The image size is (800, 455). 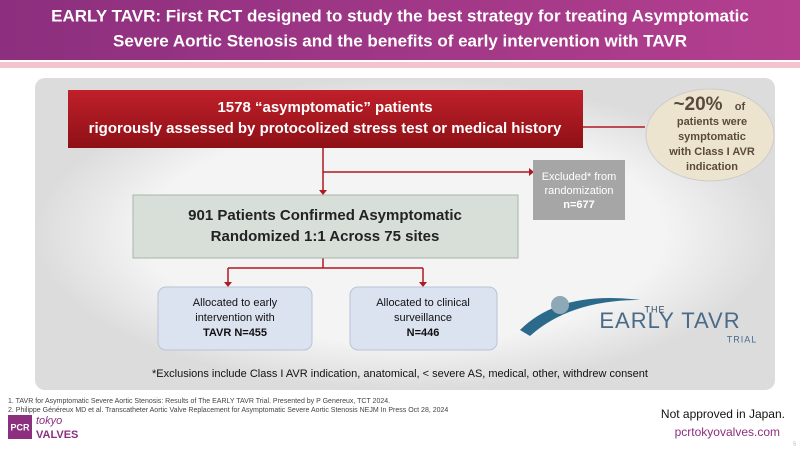 What do you see at coordinates (423, 333) in the screenshot?
I see `node-bold: N=446` at bounding box center [423, 333].